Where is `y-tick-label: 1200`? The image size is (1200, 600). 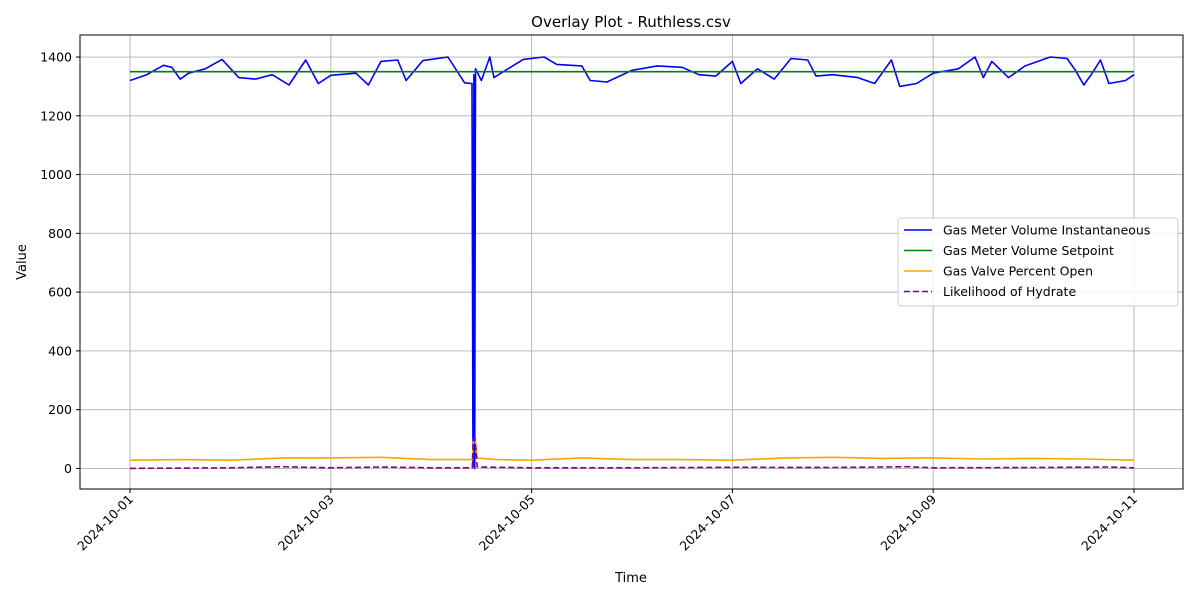 y-tick-label: 1200 is located at coordinates (56, 115).